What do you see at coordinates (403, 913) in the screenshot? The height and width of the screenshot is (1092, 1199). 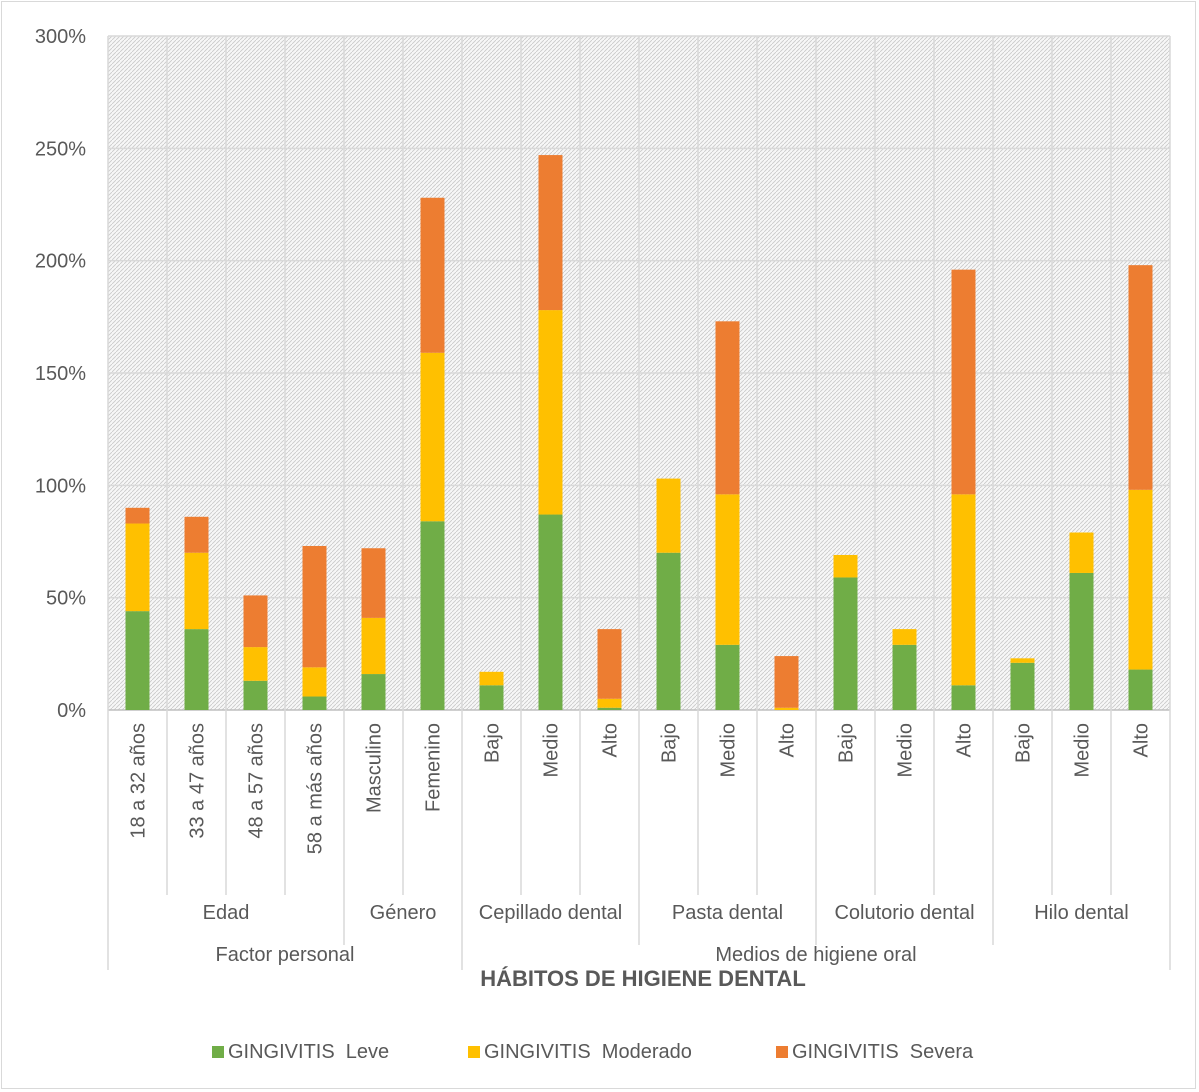 I see `x-group-label: Género` at bounding box center [403, 913].